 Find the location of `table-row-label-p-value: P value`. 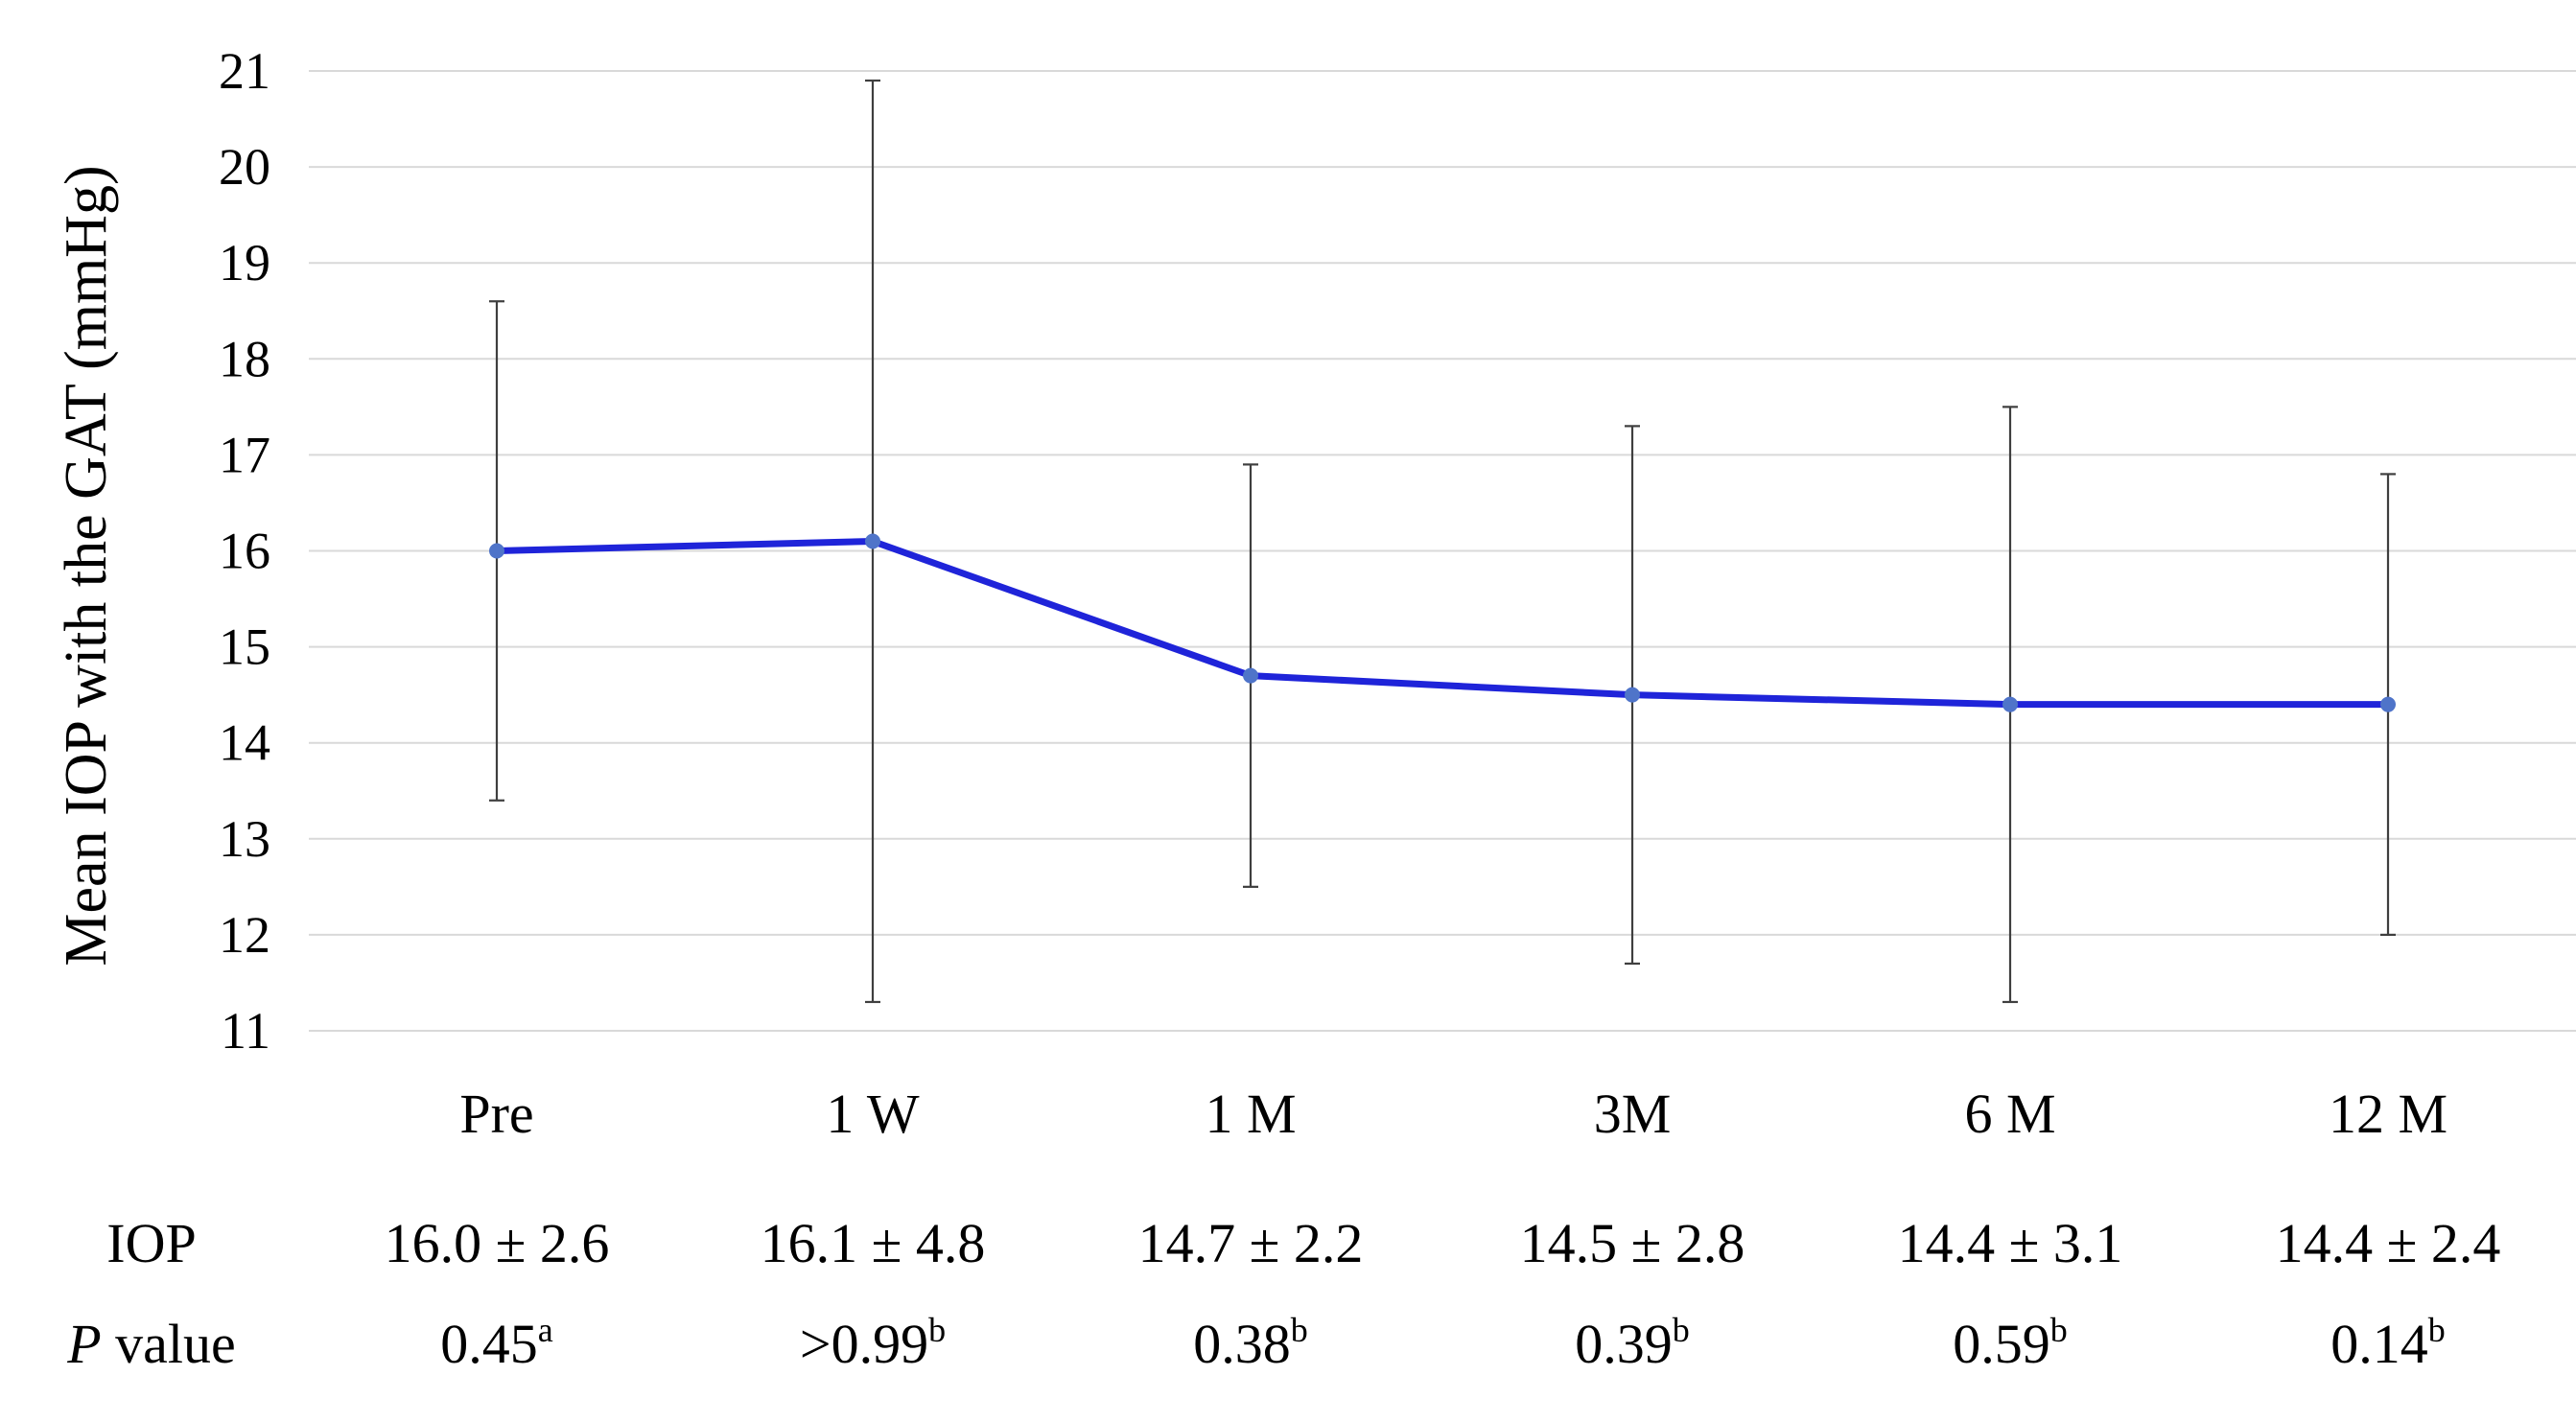

table-row-label-p-value: P value is located at coordinates (151, 1344).